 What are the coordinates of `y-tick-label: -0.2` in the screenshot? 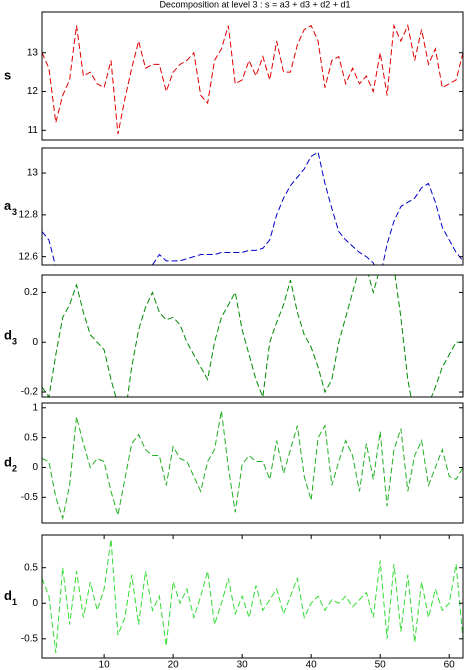 It's located at (30, 392).